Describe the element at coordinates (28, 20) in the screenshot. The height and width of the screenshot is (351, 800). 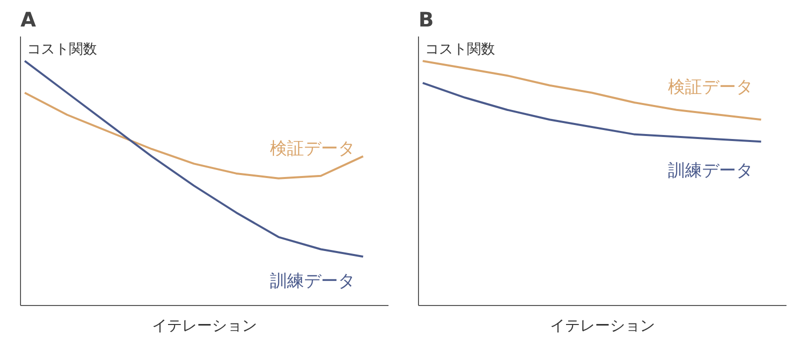
I see `chart-title: A` at that location.